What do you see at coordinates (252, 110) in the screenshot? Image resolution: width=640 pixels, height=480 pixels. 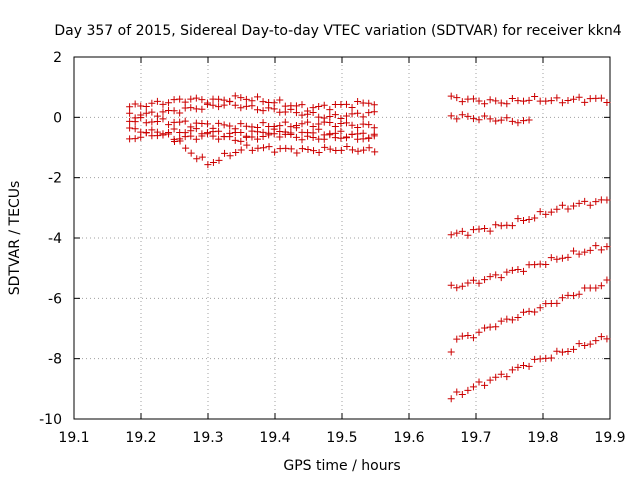 I see `series-sat-b` at bounding box center [252, 110].